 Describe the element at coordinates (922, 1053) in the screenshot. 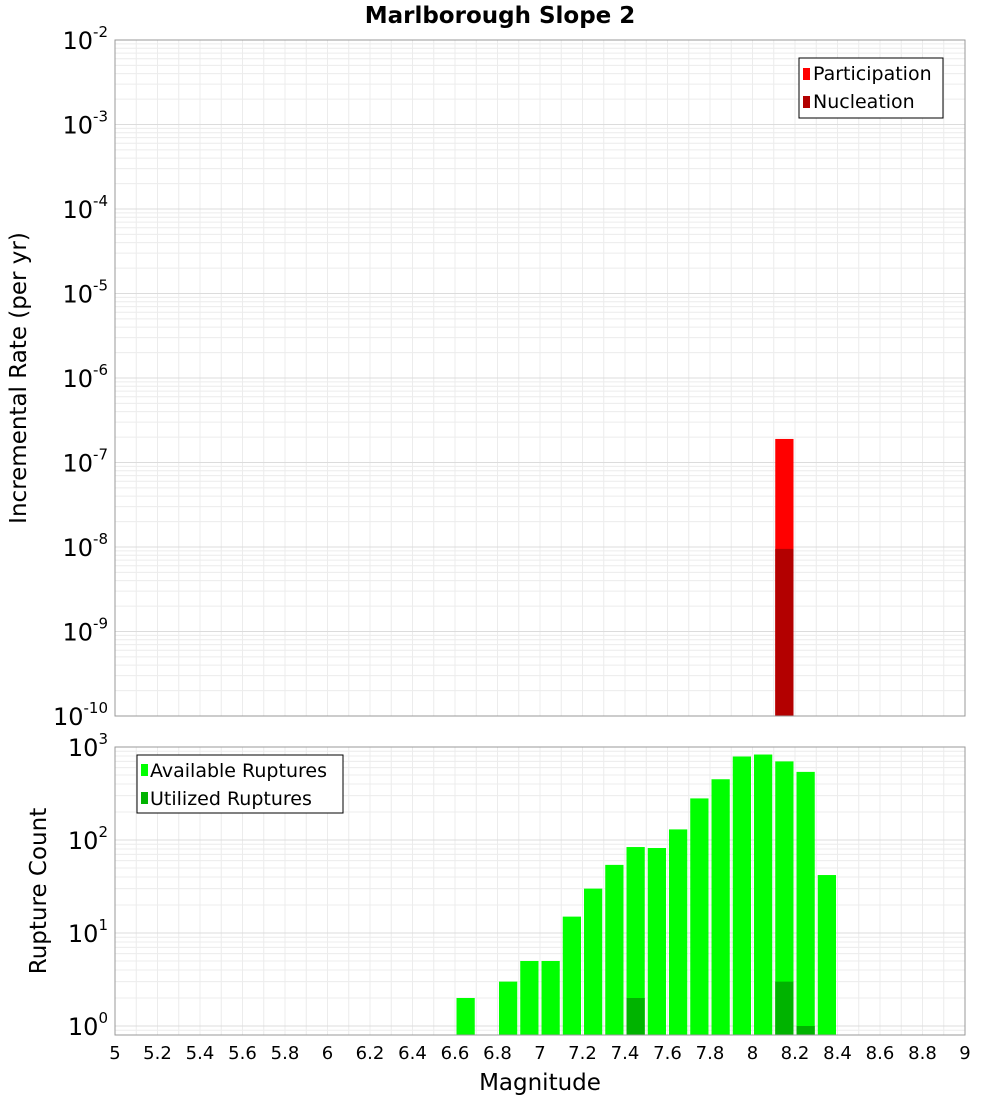

I see `x-tick-label: 8.8` at that location.